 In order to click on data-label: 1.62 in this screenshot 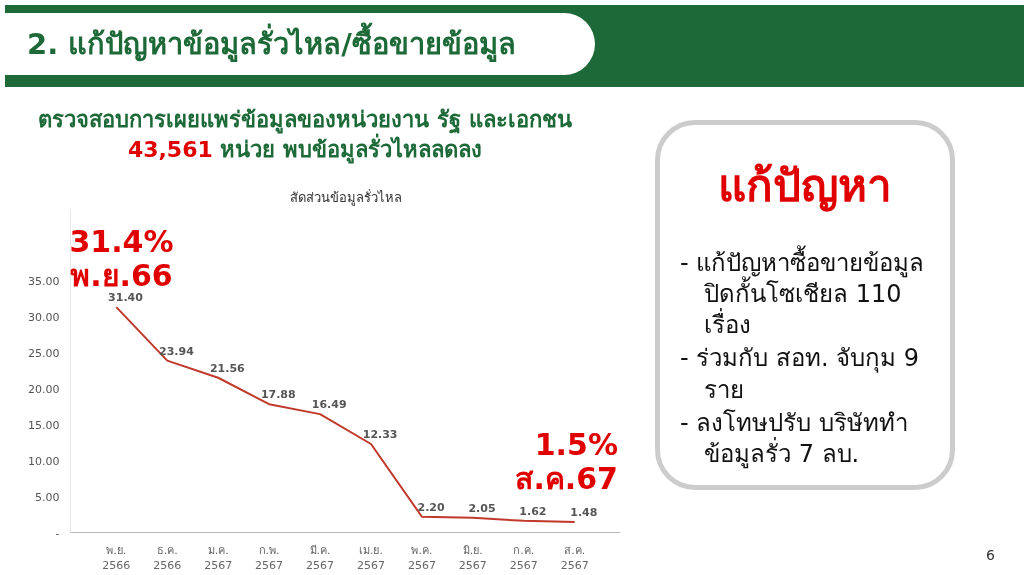, I will do `click(533, 511)`.